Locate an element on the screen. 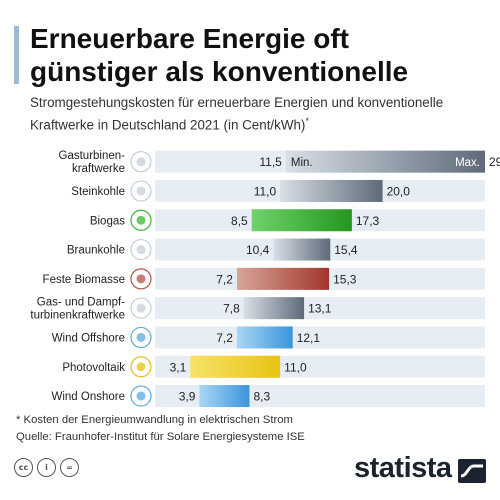 This screenshot has width=500, height=500. max-value-label: 15,4 is located at coordinates (346, 250).